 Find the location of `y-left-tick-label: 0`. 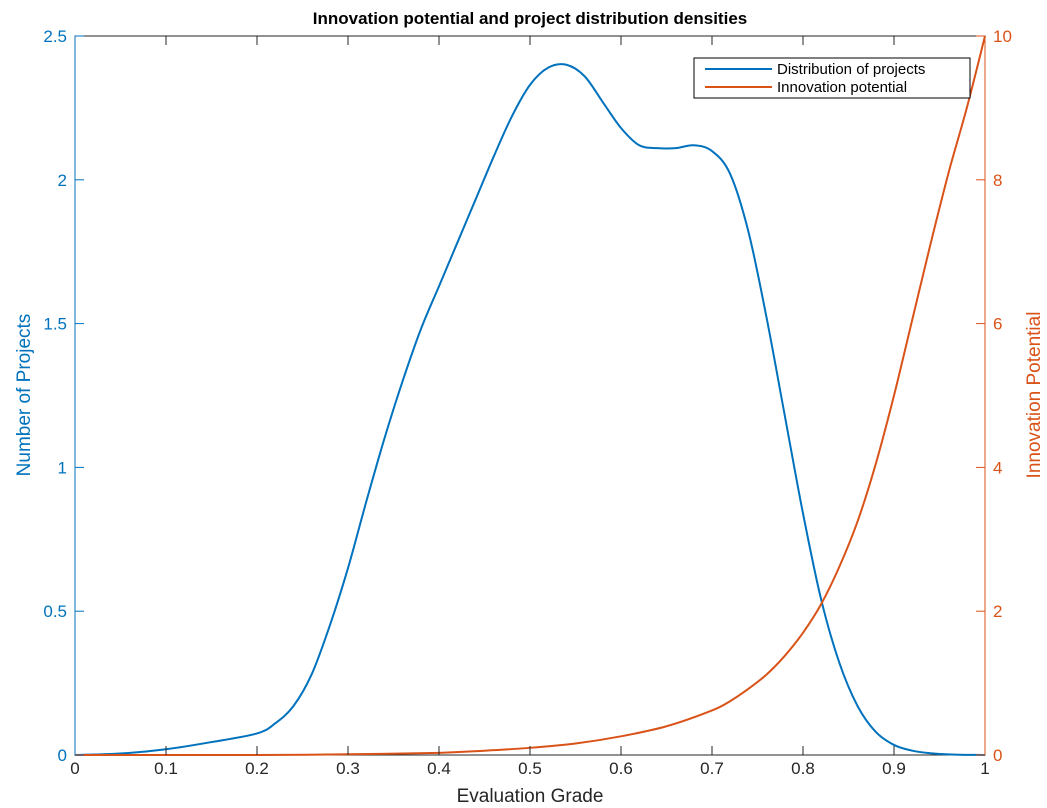

y-left-tick-label: 0 is located at coordinates (62, 755).